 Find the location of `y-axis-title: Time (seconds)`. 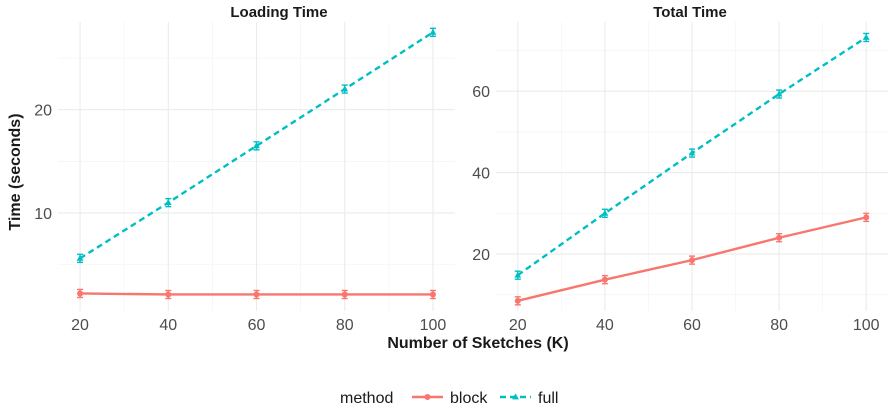

y-axis-title: Time (seconds) is located at coordinates (15, 171).